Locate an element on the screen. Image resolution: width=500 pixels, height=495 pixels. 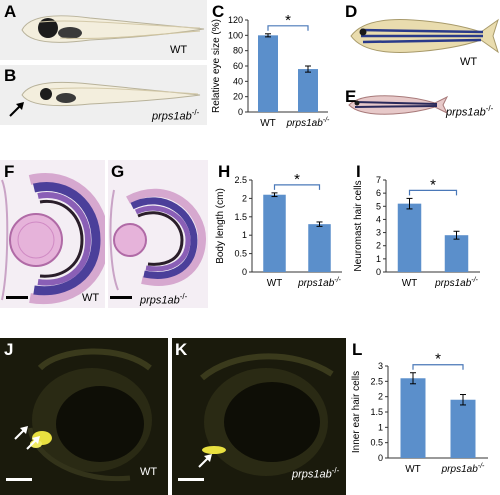
panel-b-genotype: prps1ab-/- is located at coordinates (176, 115).